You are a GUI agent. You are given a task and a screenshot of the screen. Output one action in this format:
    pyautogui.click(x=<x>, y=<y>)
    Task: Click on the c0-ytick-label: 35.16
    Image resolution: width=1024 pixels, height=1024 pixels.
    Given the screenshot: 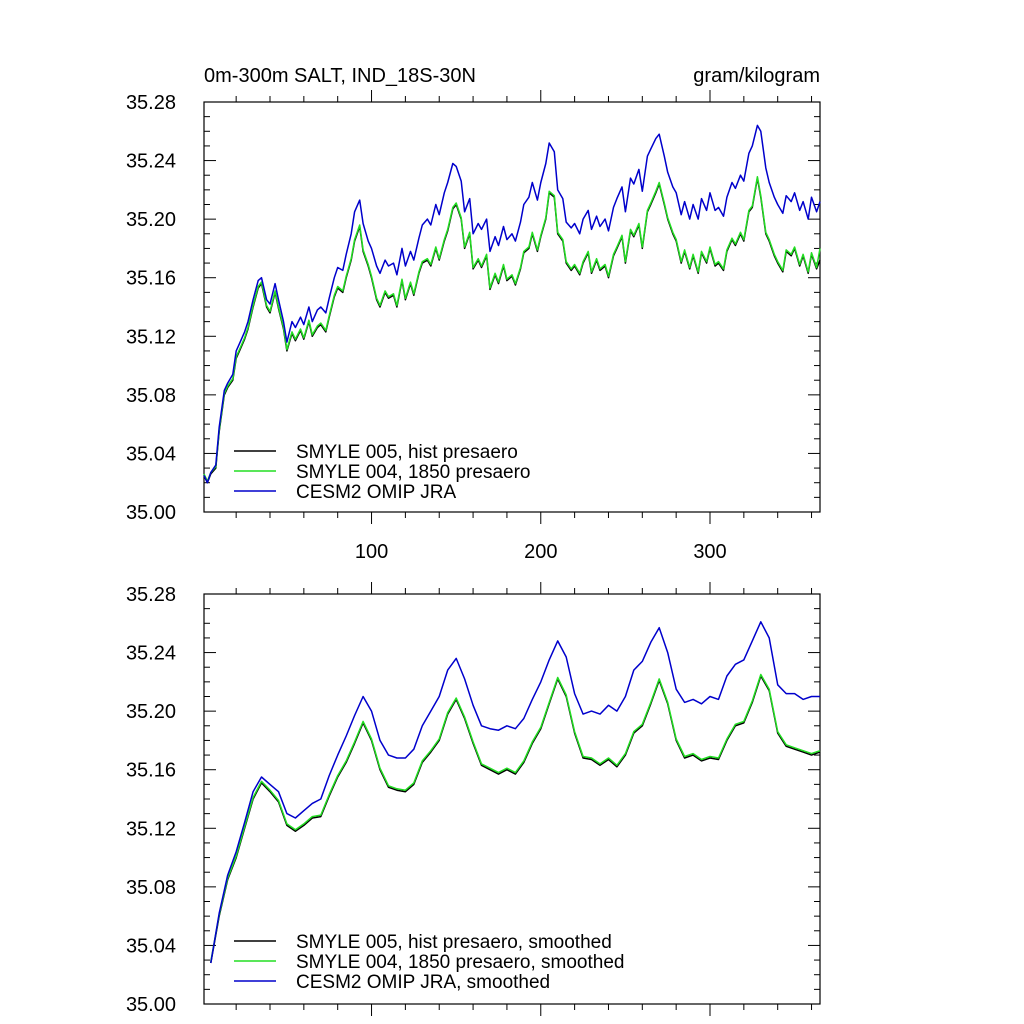 What is the action you would take?
    pyautogui.click(x=151, y=279)
    